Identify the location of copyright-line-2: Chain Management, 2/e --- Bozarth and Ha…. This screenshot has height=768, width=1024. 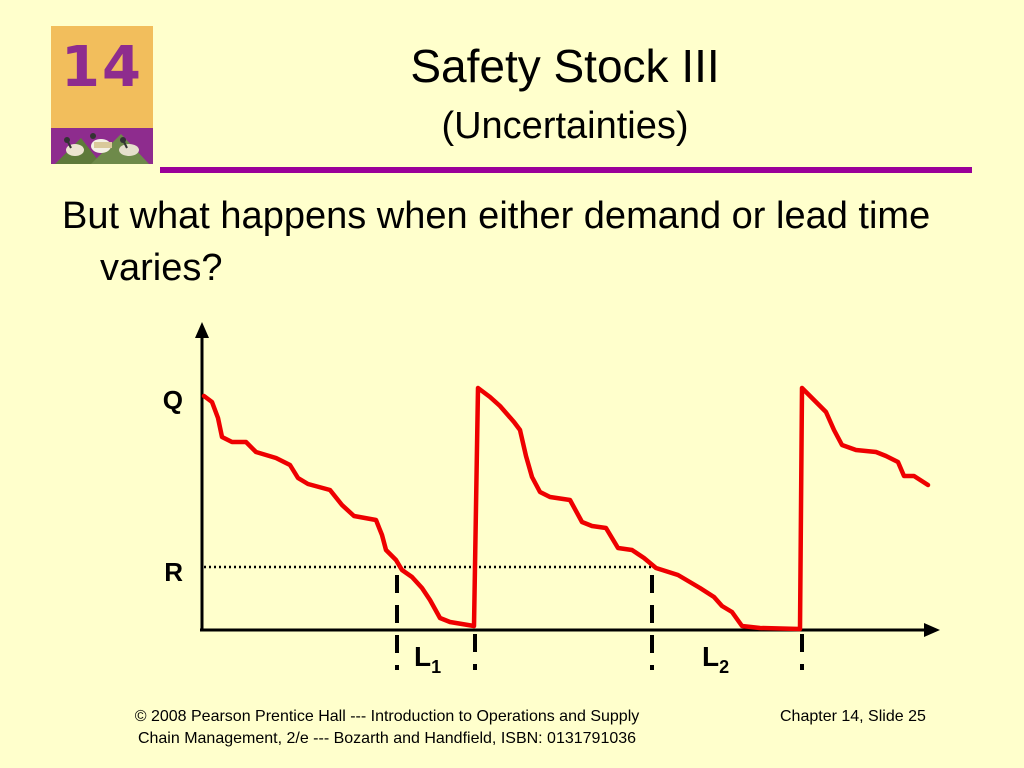
(387, 738).